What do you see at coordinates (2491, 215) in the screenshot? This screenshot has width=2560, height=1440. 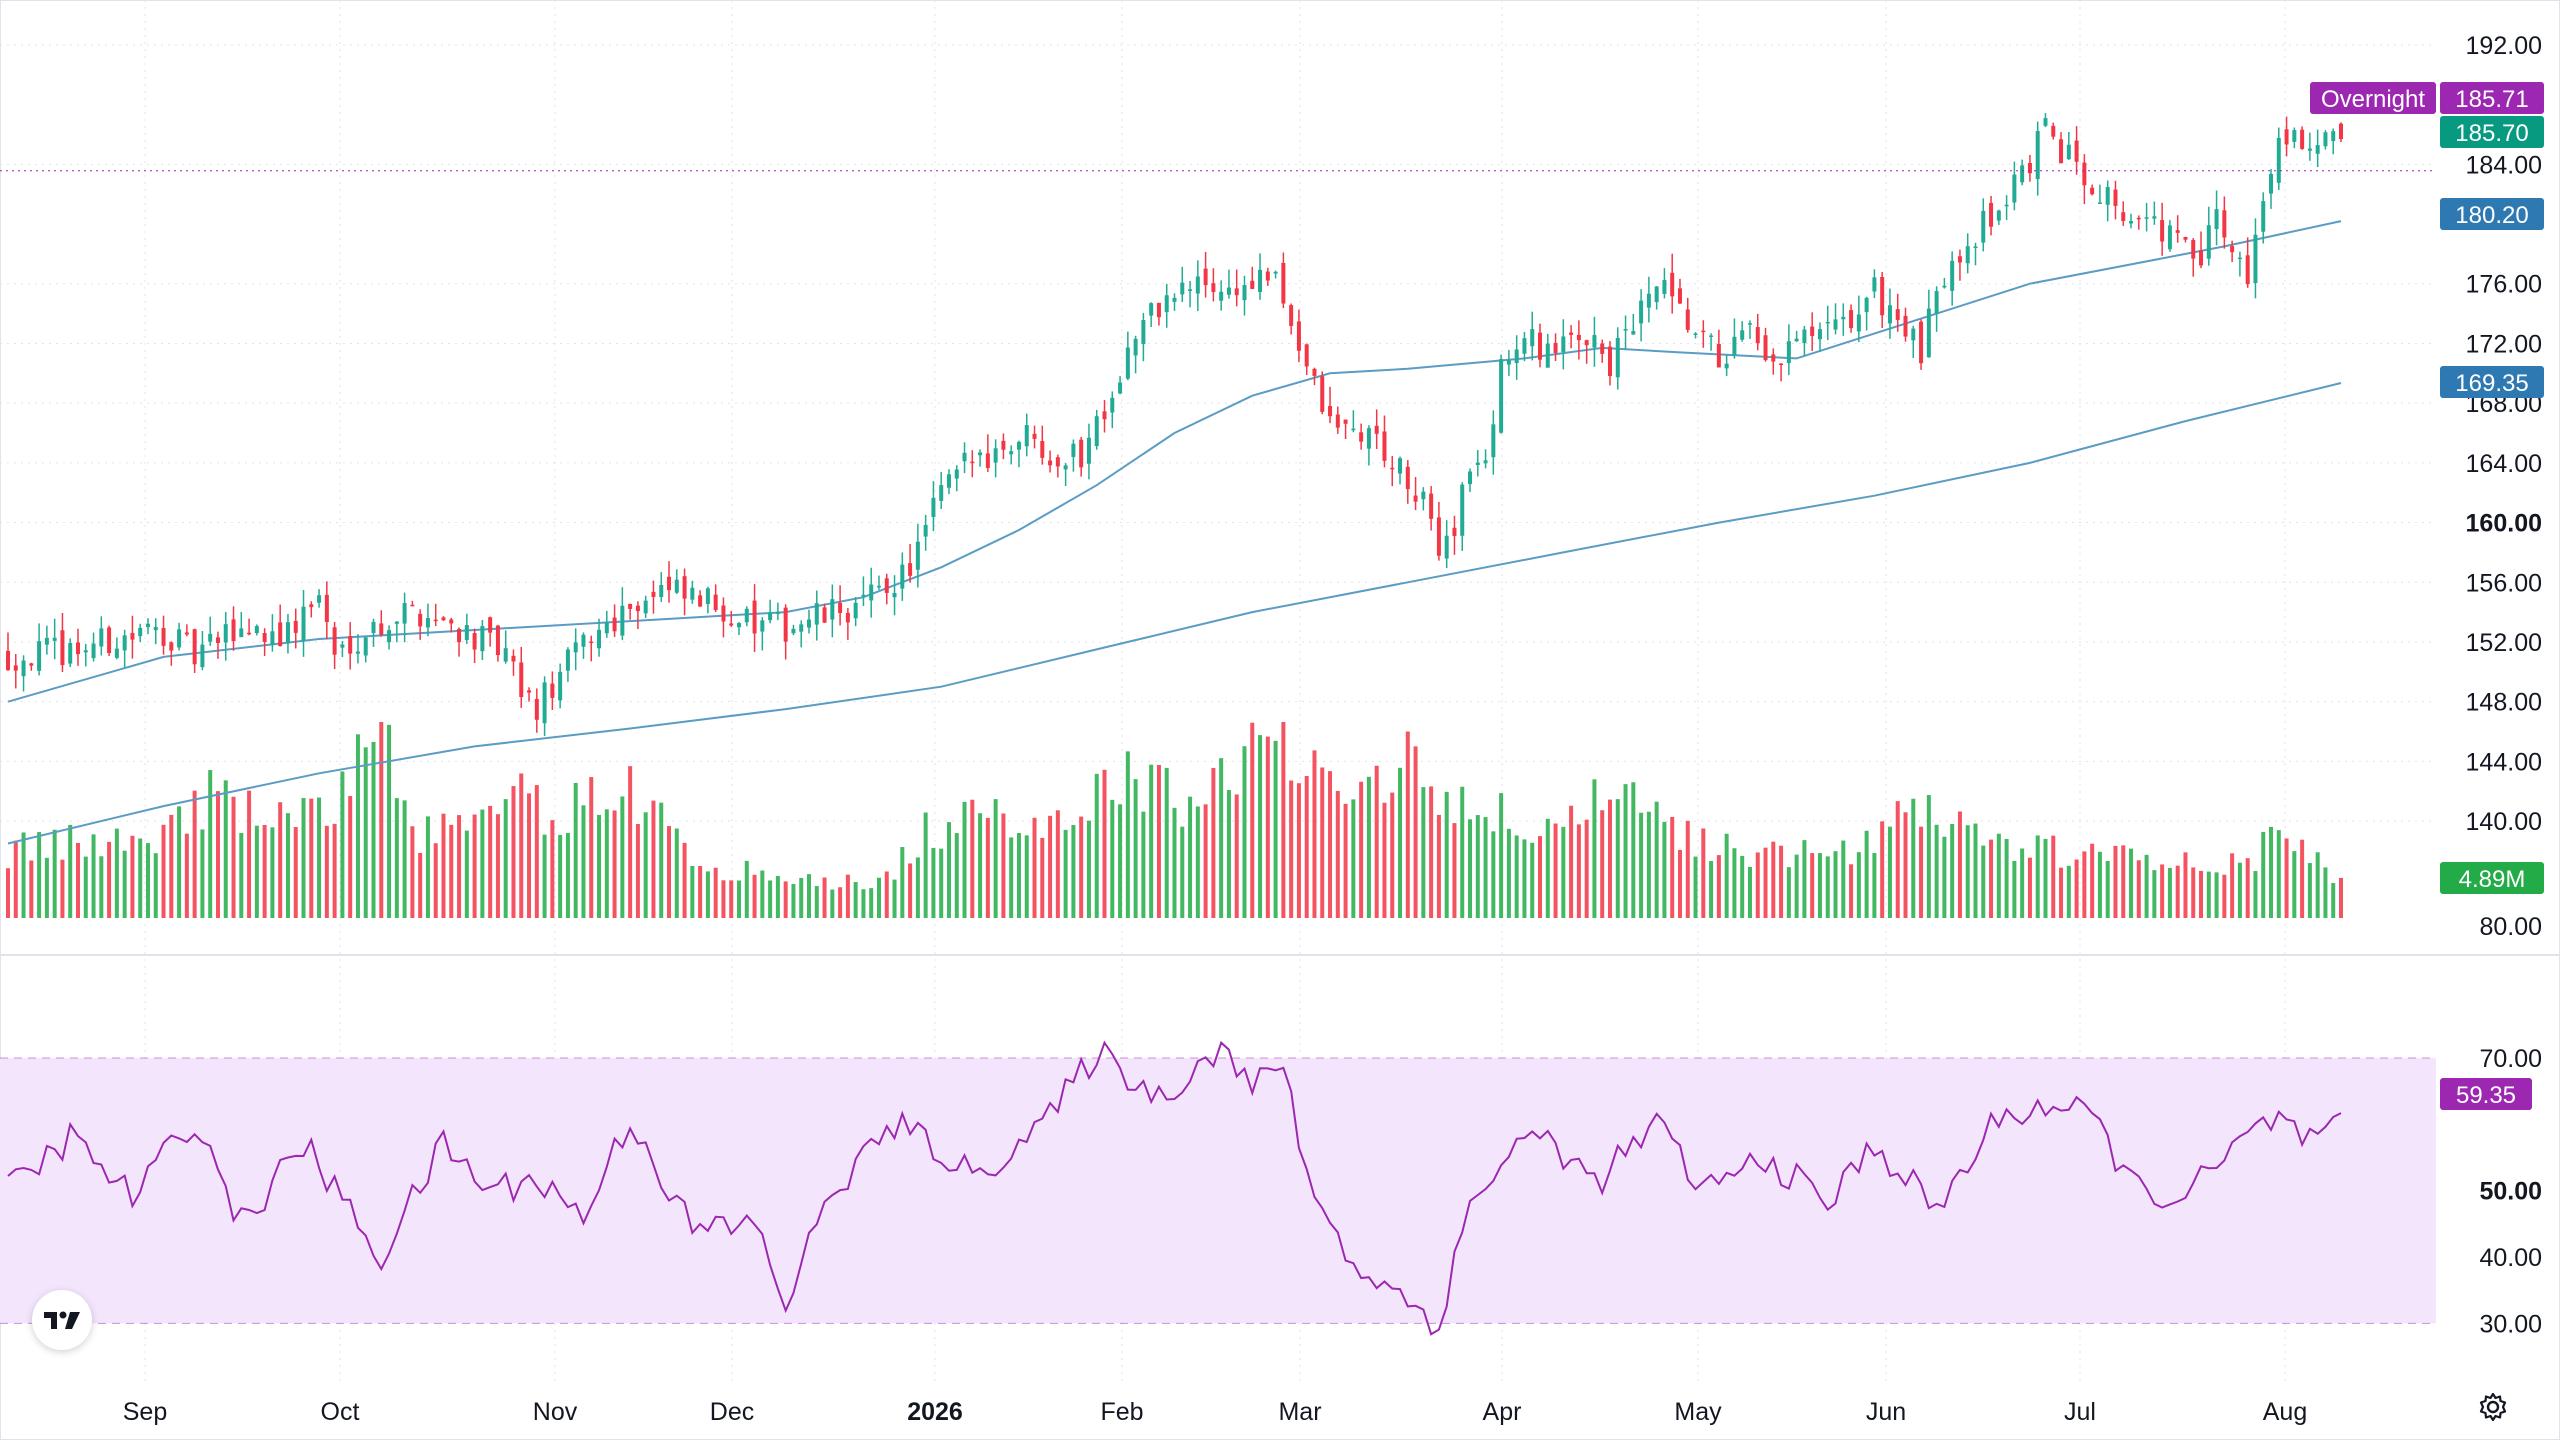 I see `ma-fast-tag-text: 180.20` at bounding box center [2491, 215].